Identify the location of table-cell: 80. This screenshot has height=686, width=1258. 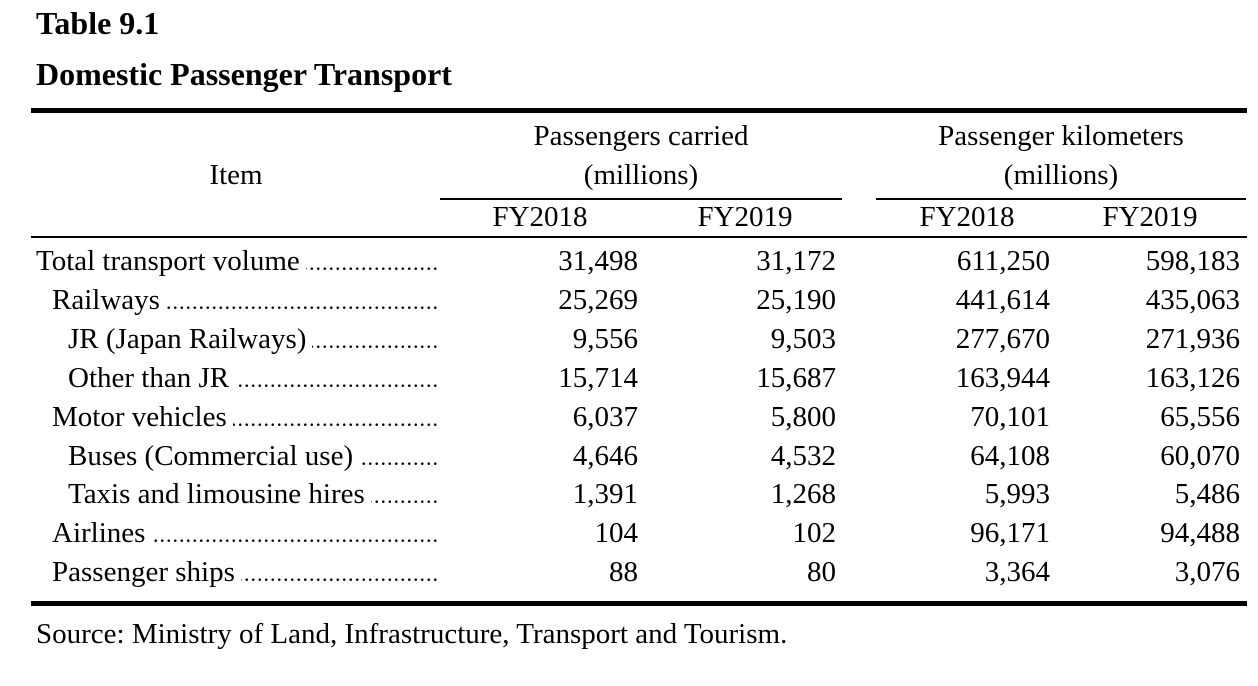
(821, 572).